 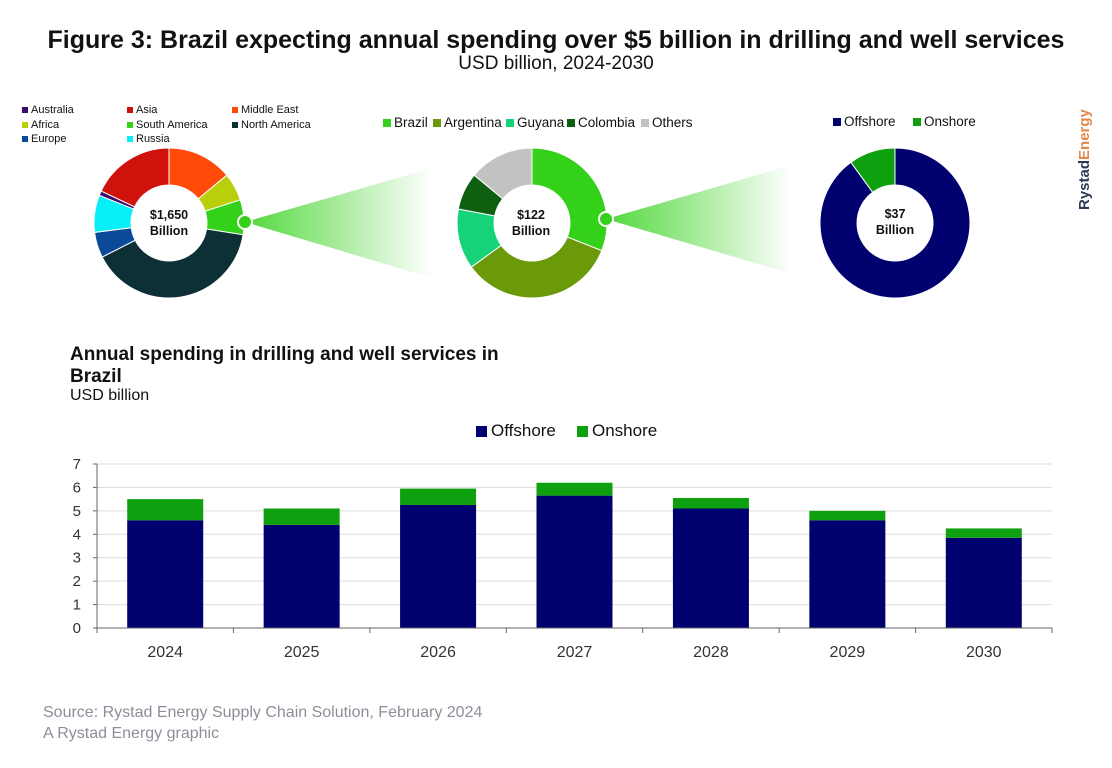 I want to click on y-tick-label: 1, so click(x=77, y=605).